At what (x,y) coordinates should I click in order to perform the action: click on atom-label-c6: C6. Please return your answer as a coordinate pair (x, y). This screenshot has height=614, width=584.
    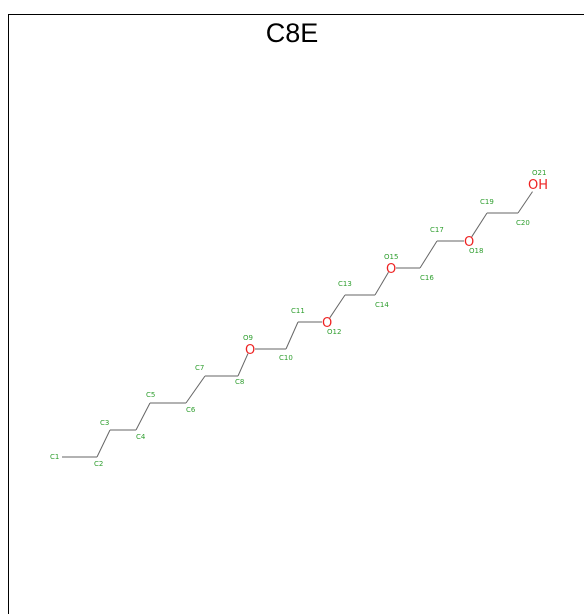
    Looking at the image, I should click on (191, 410).